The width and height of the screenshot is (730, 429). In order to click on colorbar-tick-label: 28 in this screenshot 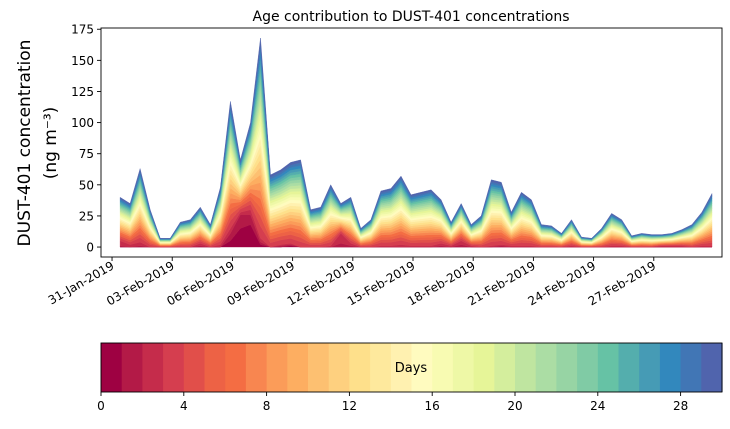, I will do `click(680, 406)`.